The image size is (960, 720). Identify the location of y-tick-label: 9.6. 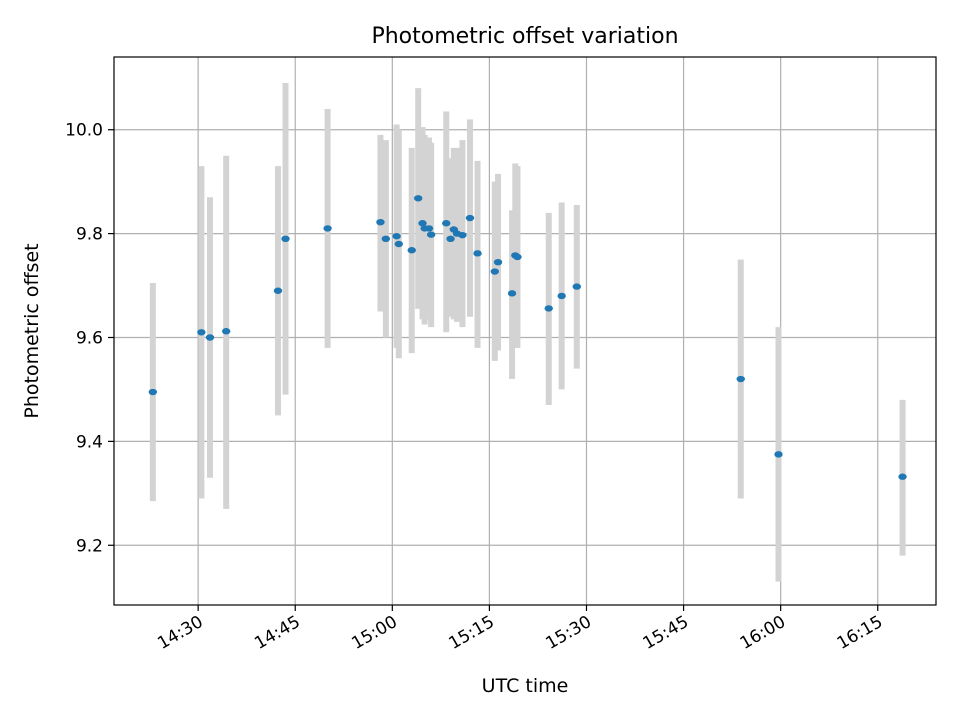
(89, 338).